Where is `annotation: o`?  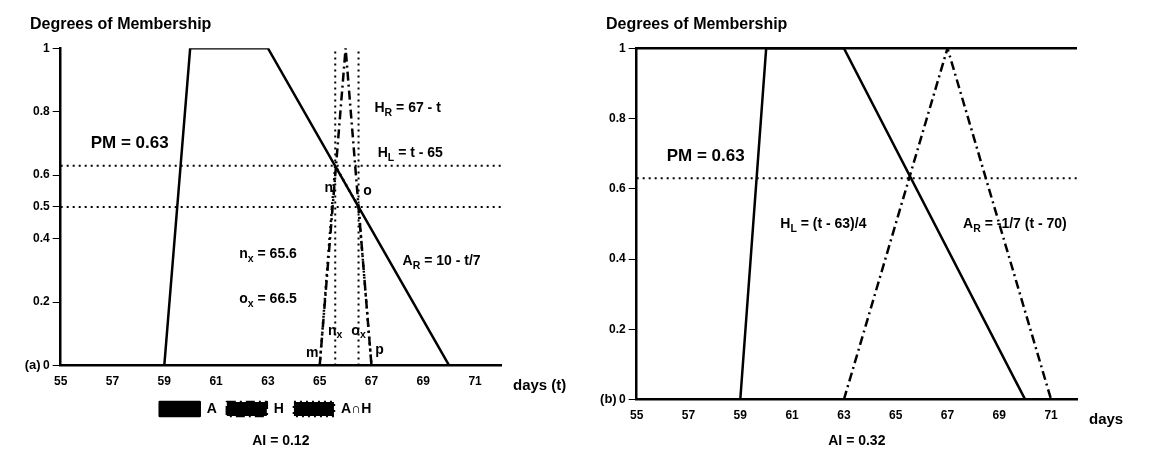
annotation: o is located at coordinates (367, 189).